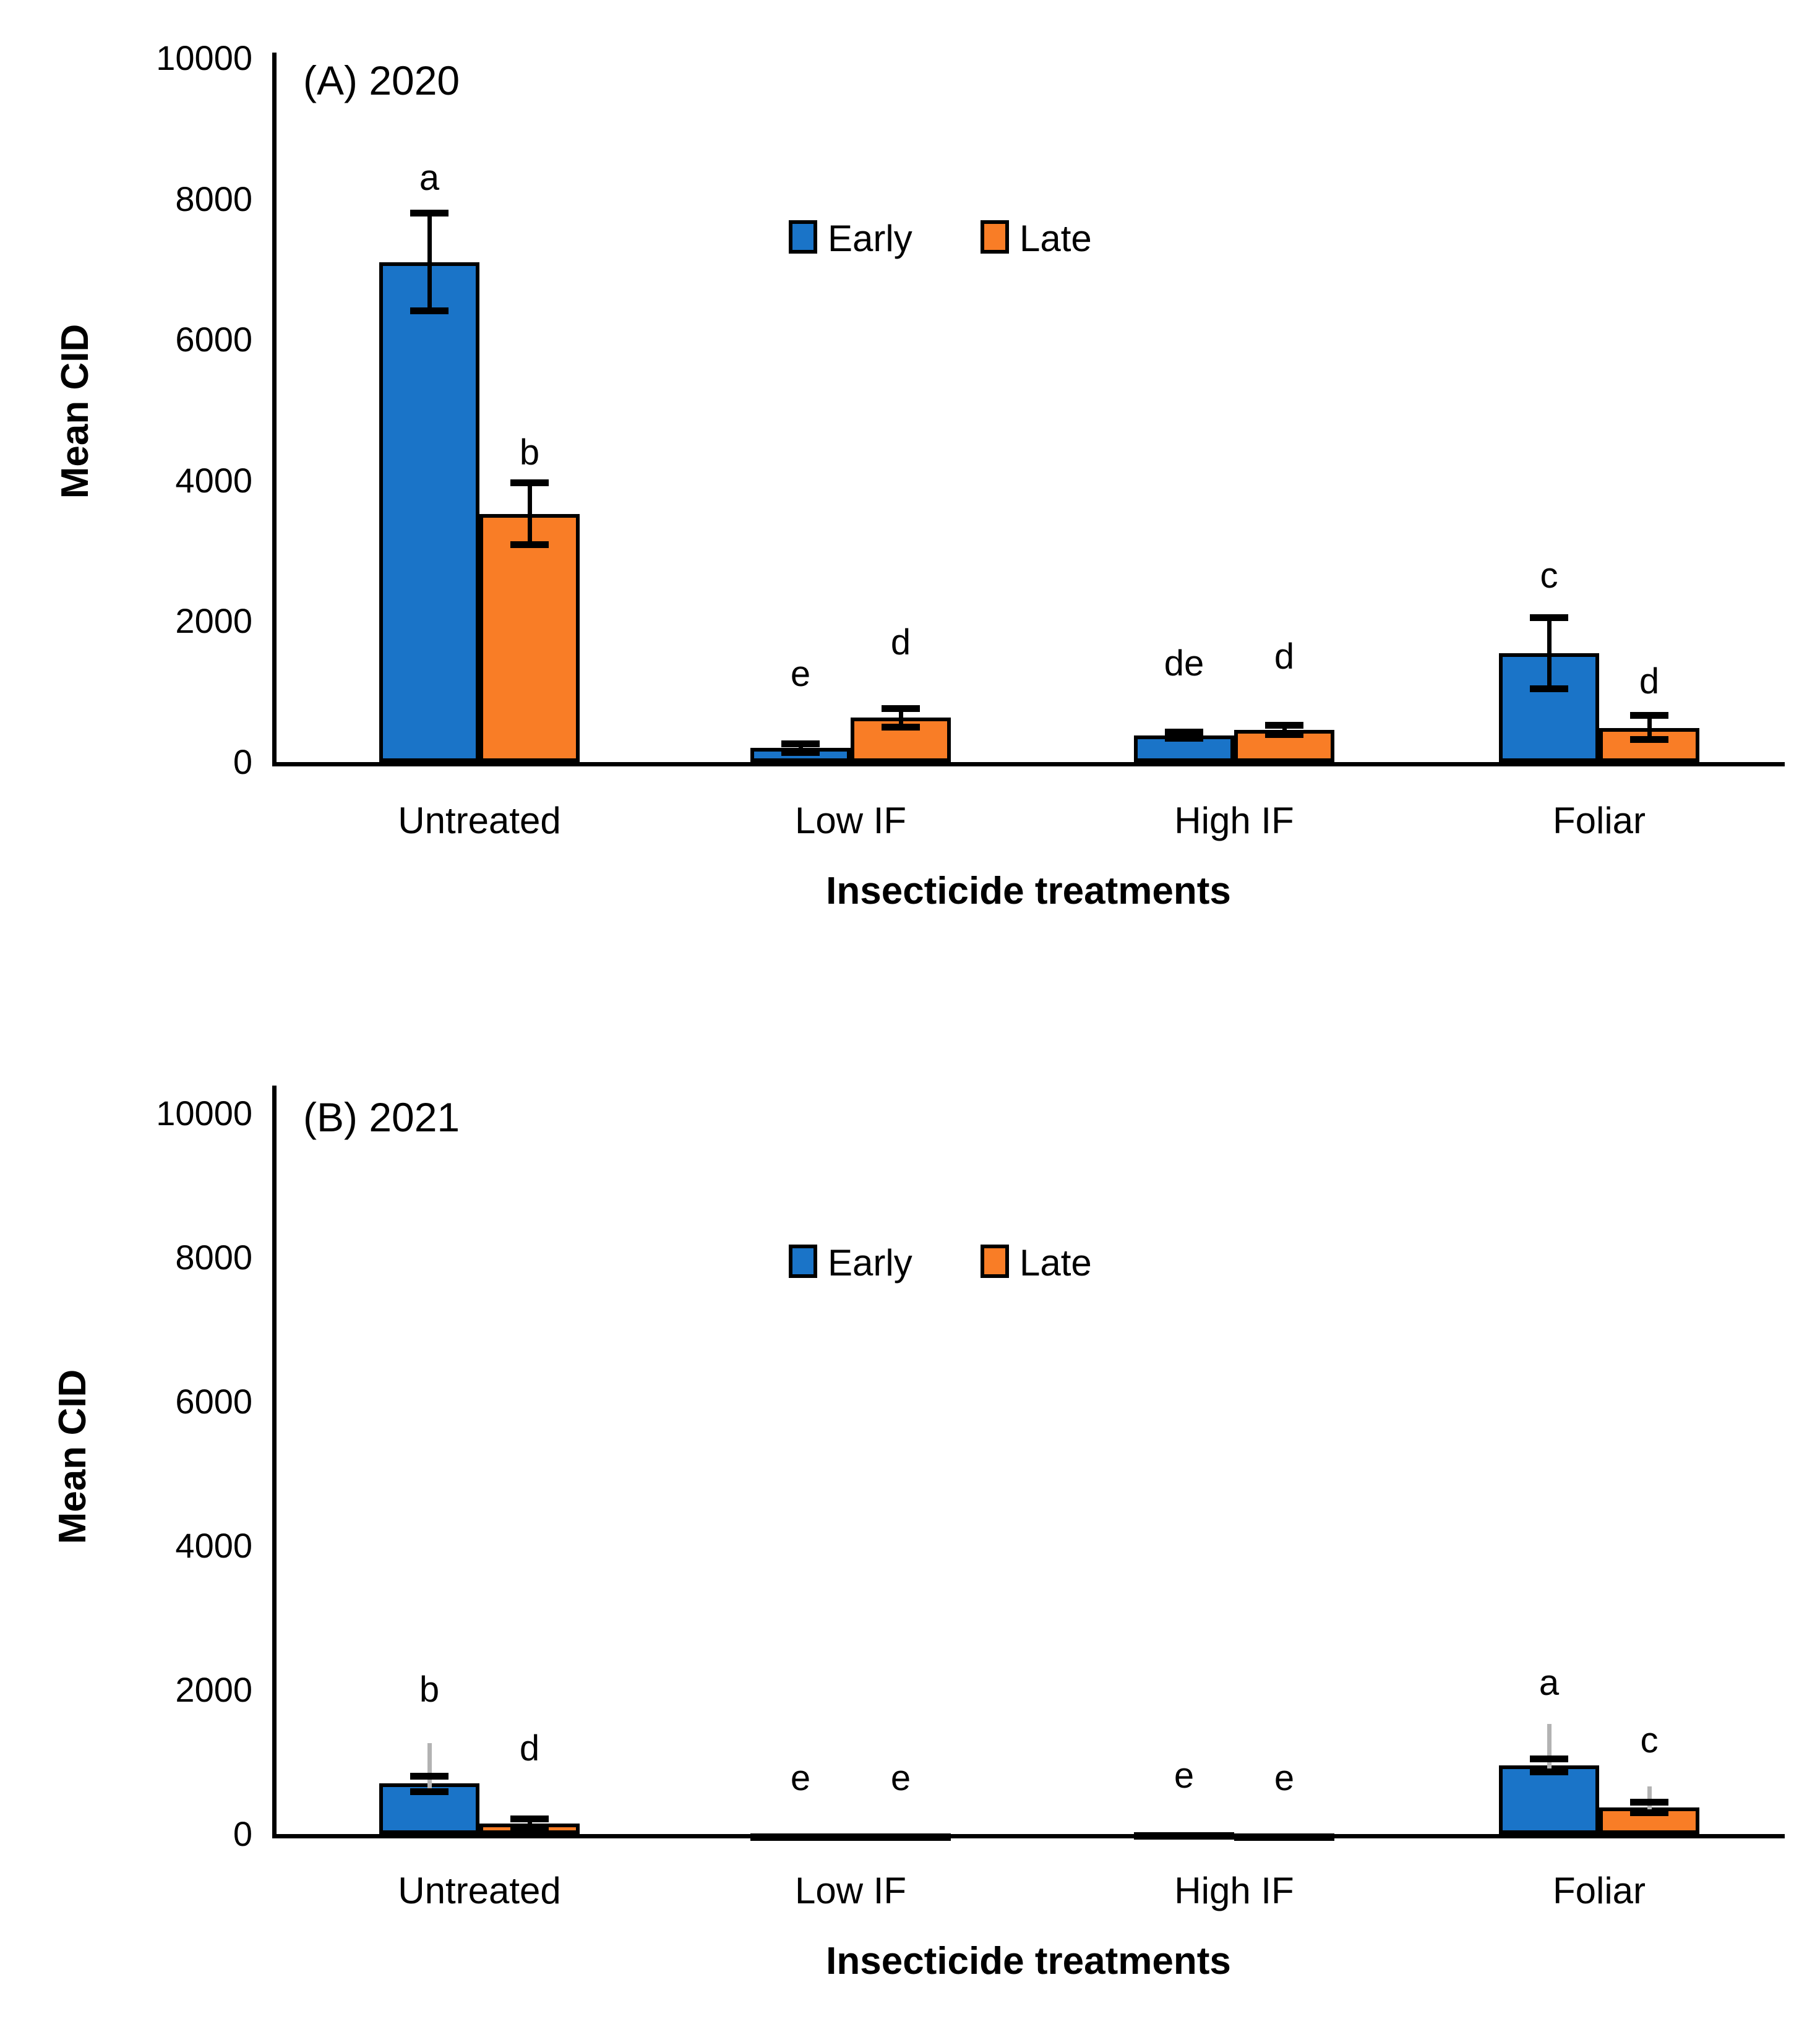 The width and height of the screenshot is (1820, 2019). Describe the element at coordinates (529, 638) in the screenshot. I see `bar-untreated-late` at that location.